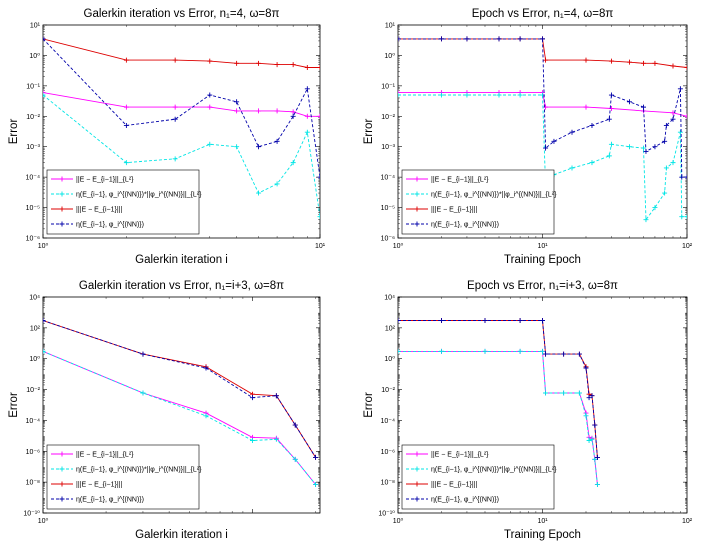 Image resolution: width=707 pixels, height=547 pixels. What do you see at coordinates (454, 485) in the screenshot?
I see `legend-entry: |||E − E_{i−1}|||` at bounding box center [454, 485].